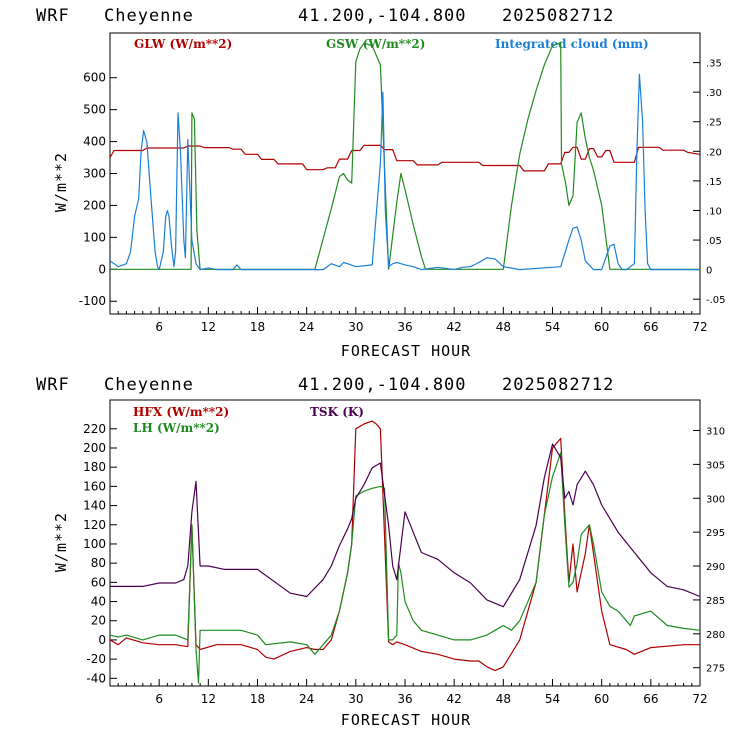  I want to click on panel2-station: Cheyenne, so click(149, 385).